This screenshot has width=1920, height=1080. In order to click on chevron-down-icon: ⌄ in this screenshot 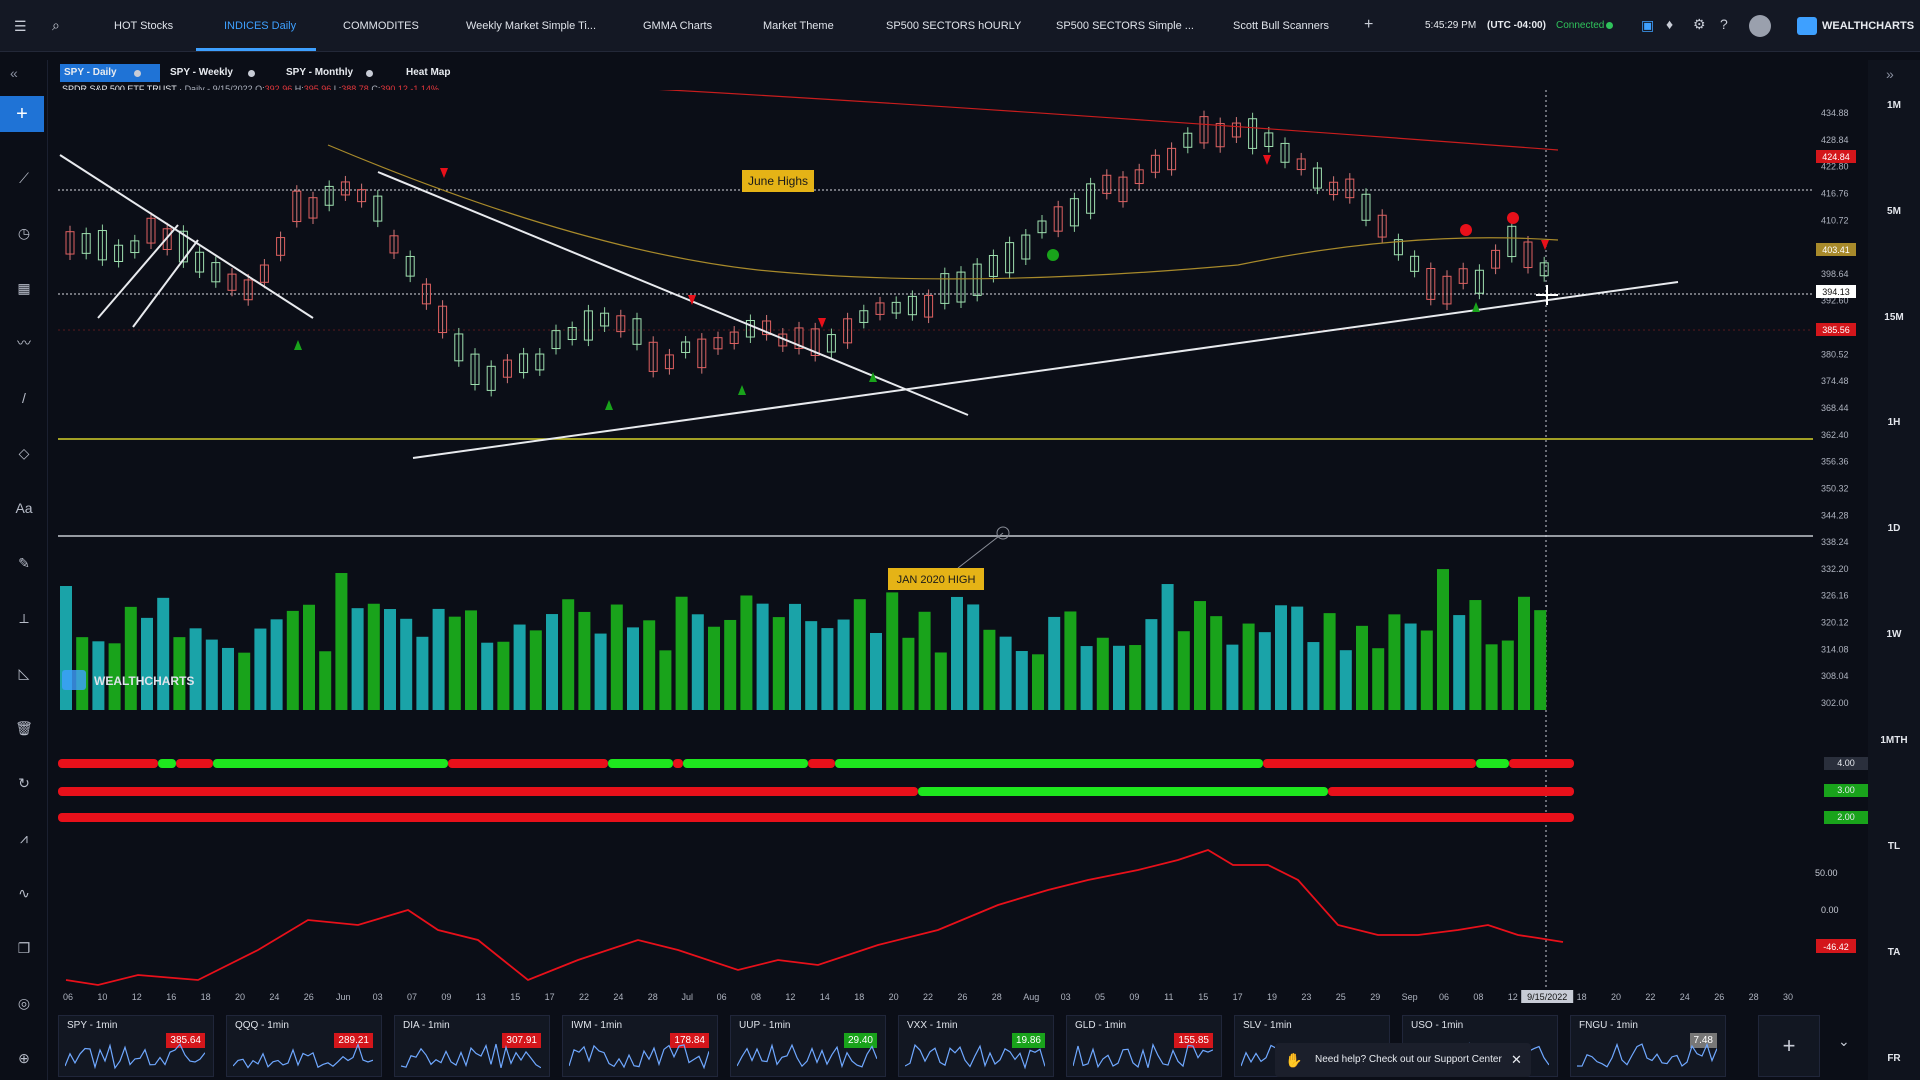, I will do `click(1844, 1041)`.